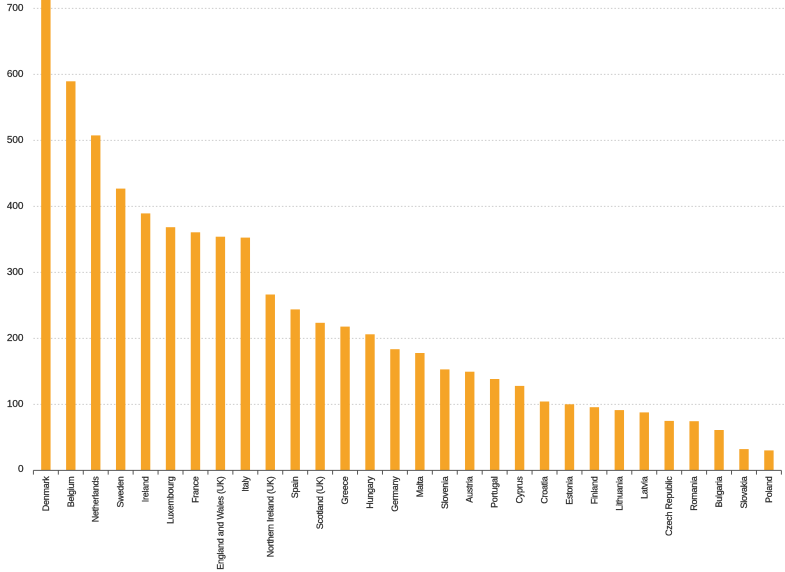 Image resolution: width=785 pixels, height=572 pixels. Describe the element at coordinates (470, 489) in the screenshot. I see `svg-text: Austria` at that location.